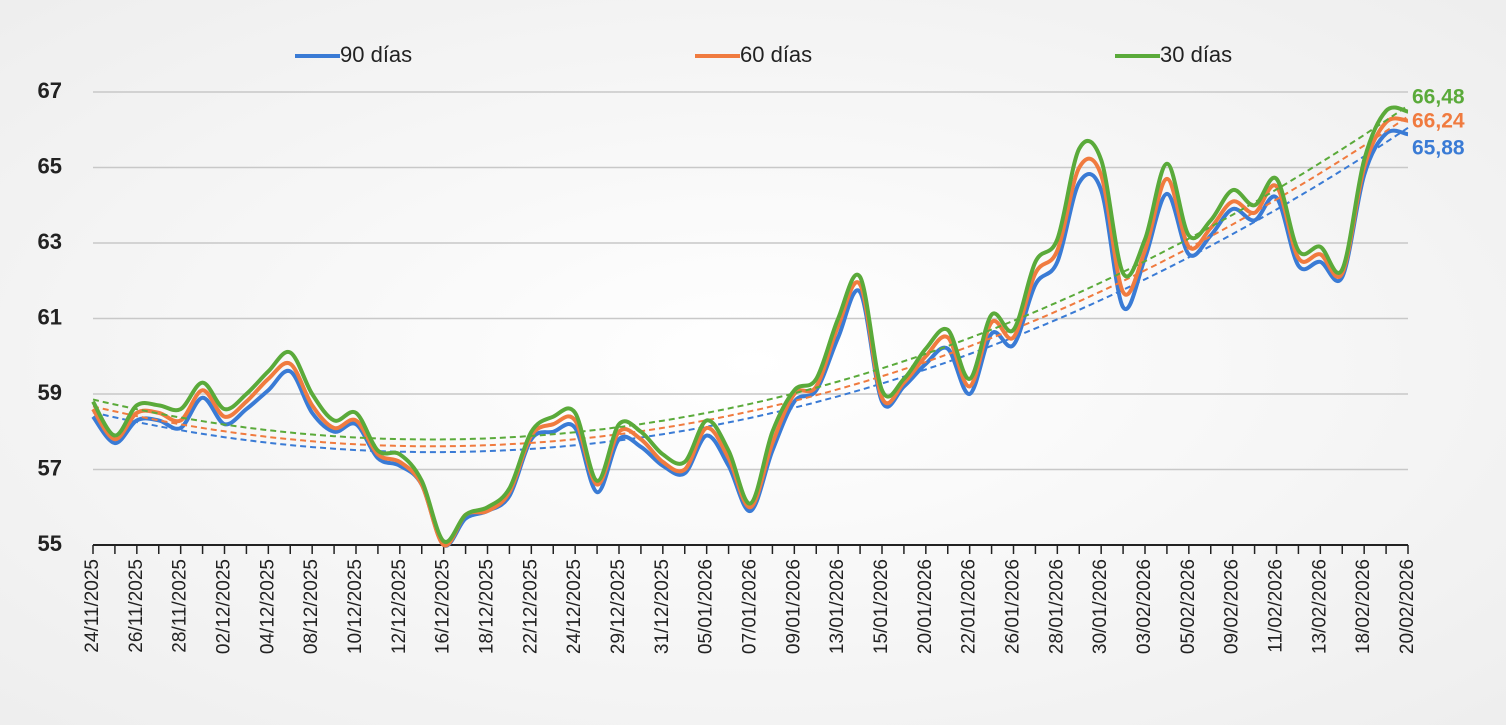 This screenshot has height=725, width=1506. Describe the element at coordinates (1438, 148) in the screenshot. I see `end-label: 65,88` at that location.